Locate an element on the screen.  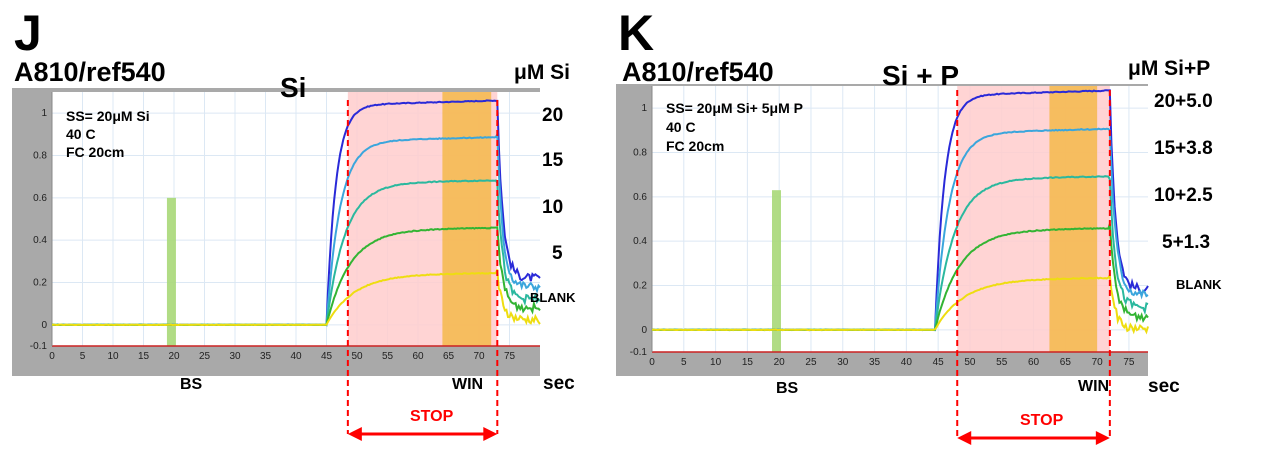
info-line-ss: SS= 20μM Si+ 5μM P is located at coordinates (734, 108).